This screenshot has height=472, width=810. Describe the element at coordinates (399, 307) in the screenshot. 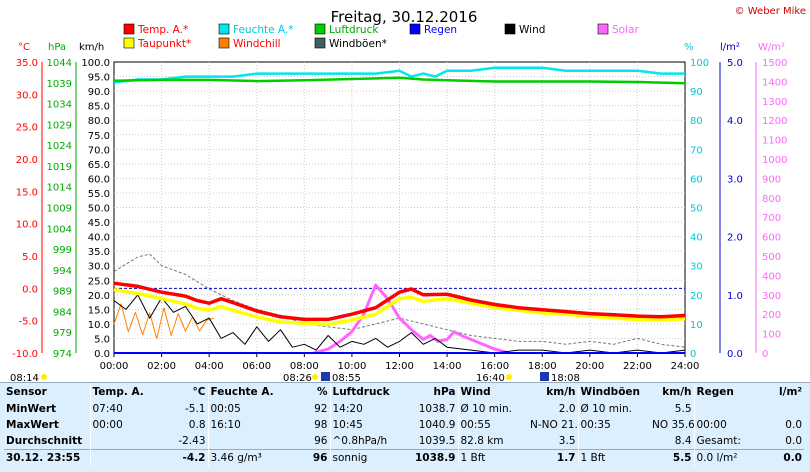

I see `series-taupunkt` at that location.